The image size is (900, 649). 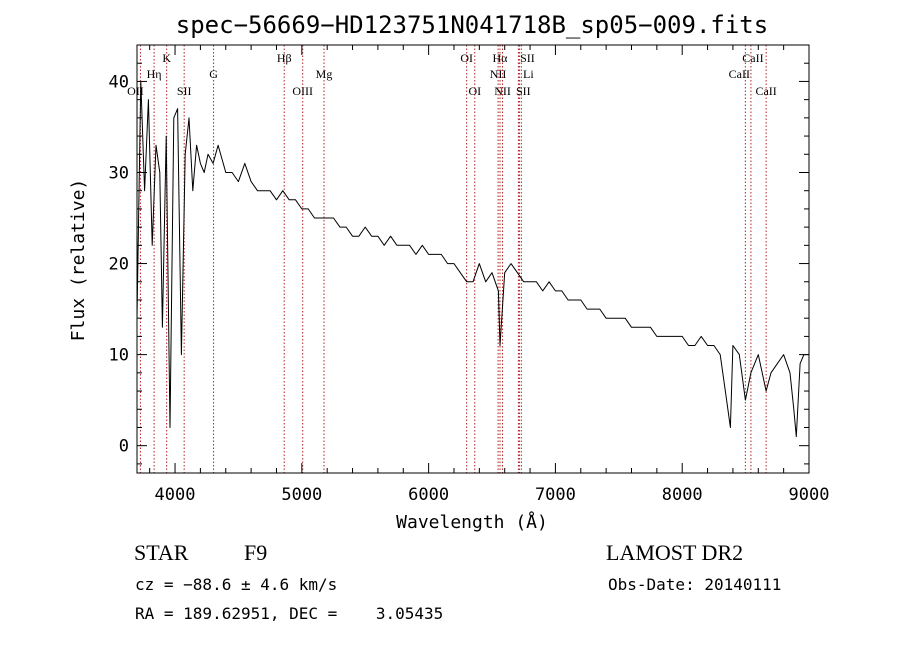 What do you see at coordinates (428, 495) in the screenshot?
I see `x-tick-label: 6000` at bounding box center [428, 495].